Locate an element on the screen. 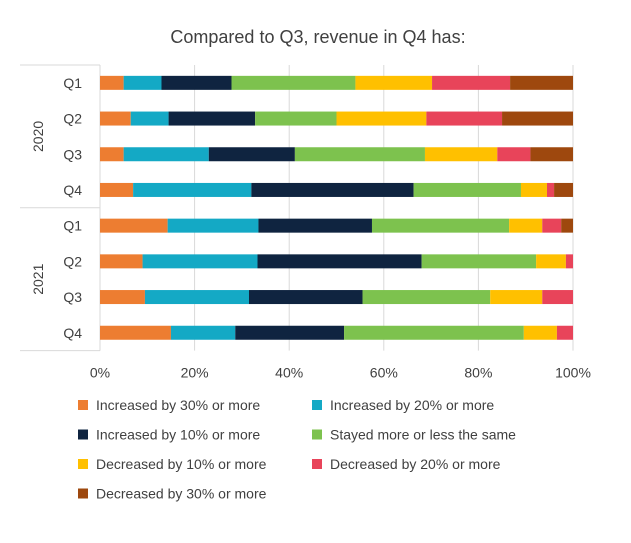 Image resolution: width=631 pixels, height=543 pixels. x-axis-ticks: 0% 20% 40% 60% 80% 100% is located at coordinates (340, 373).